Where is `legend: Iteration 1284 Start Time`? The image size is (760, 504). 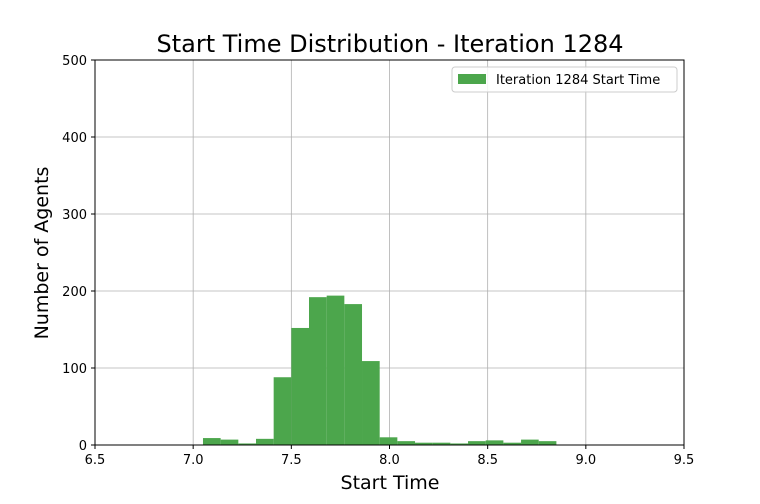
legend: Iteration 1284 Start Time is located at coordinates (564, 79).